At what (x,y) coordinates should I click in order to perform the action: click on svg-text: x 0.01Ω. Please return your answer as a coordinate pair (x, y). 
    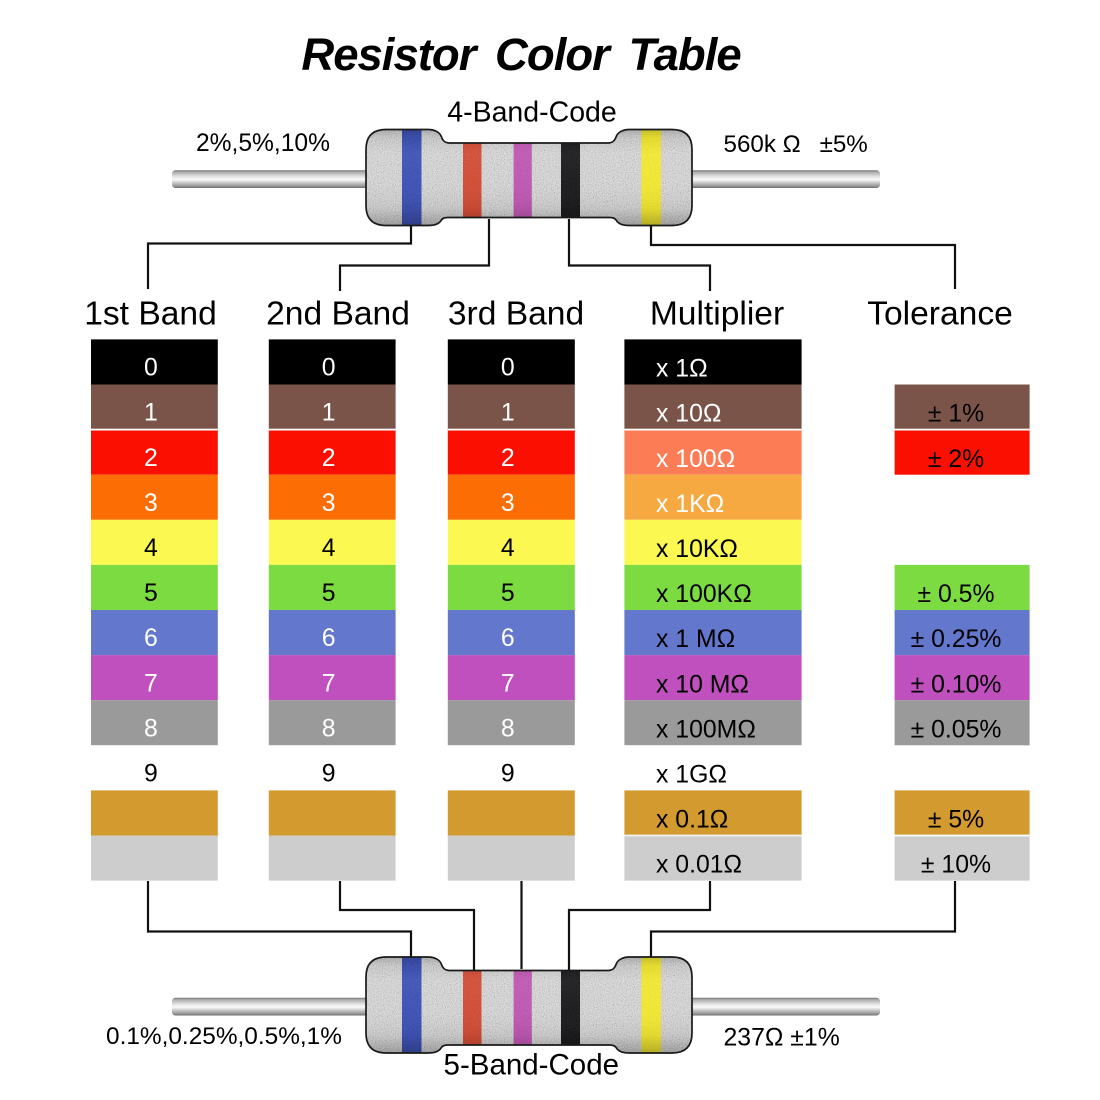
    Looking at the image, I should click on (699, 865).